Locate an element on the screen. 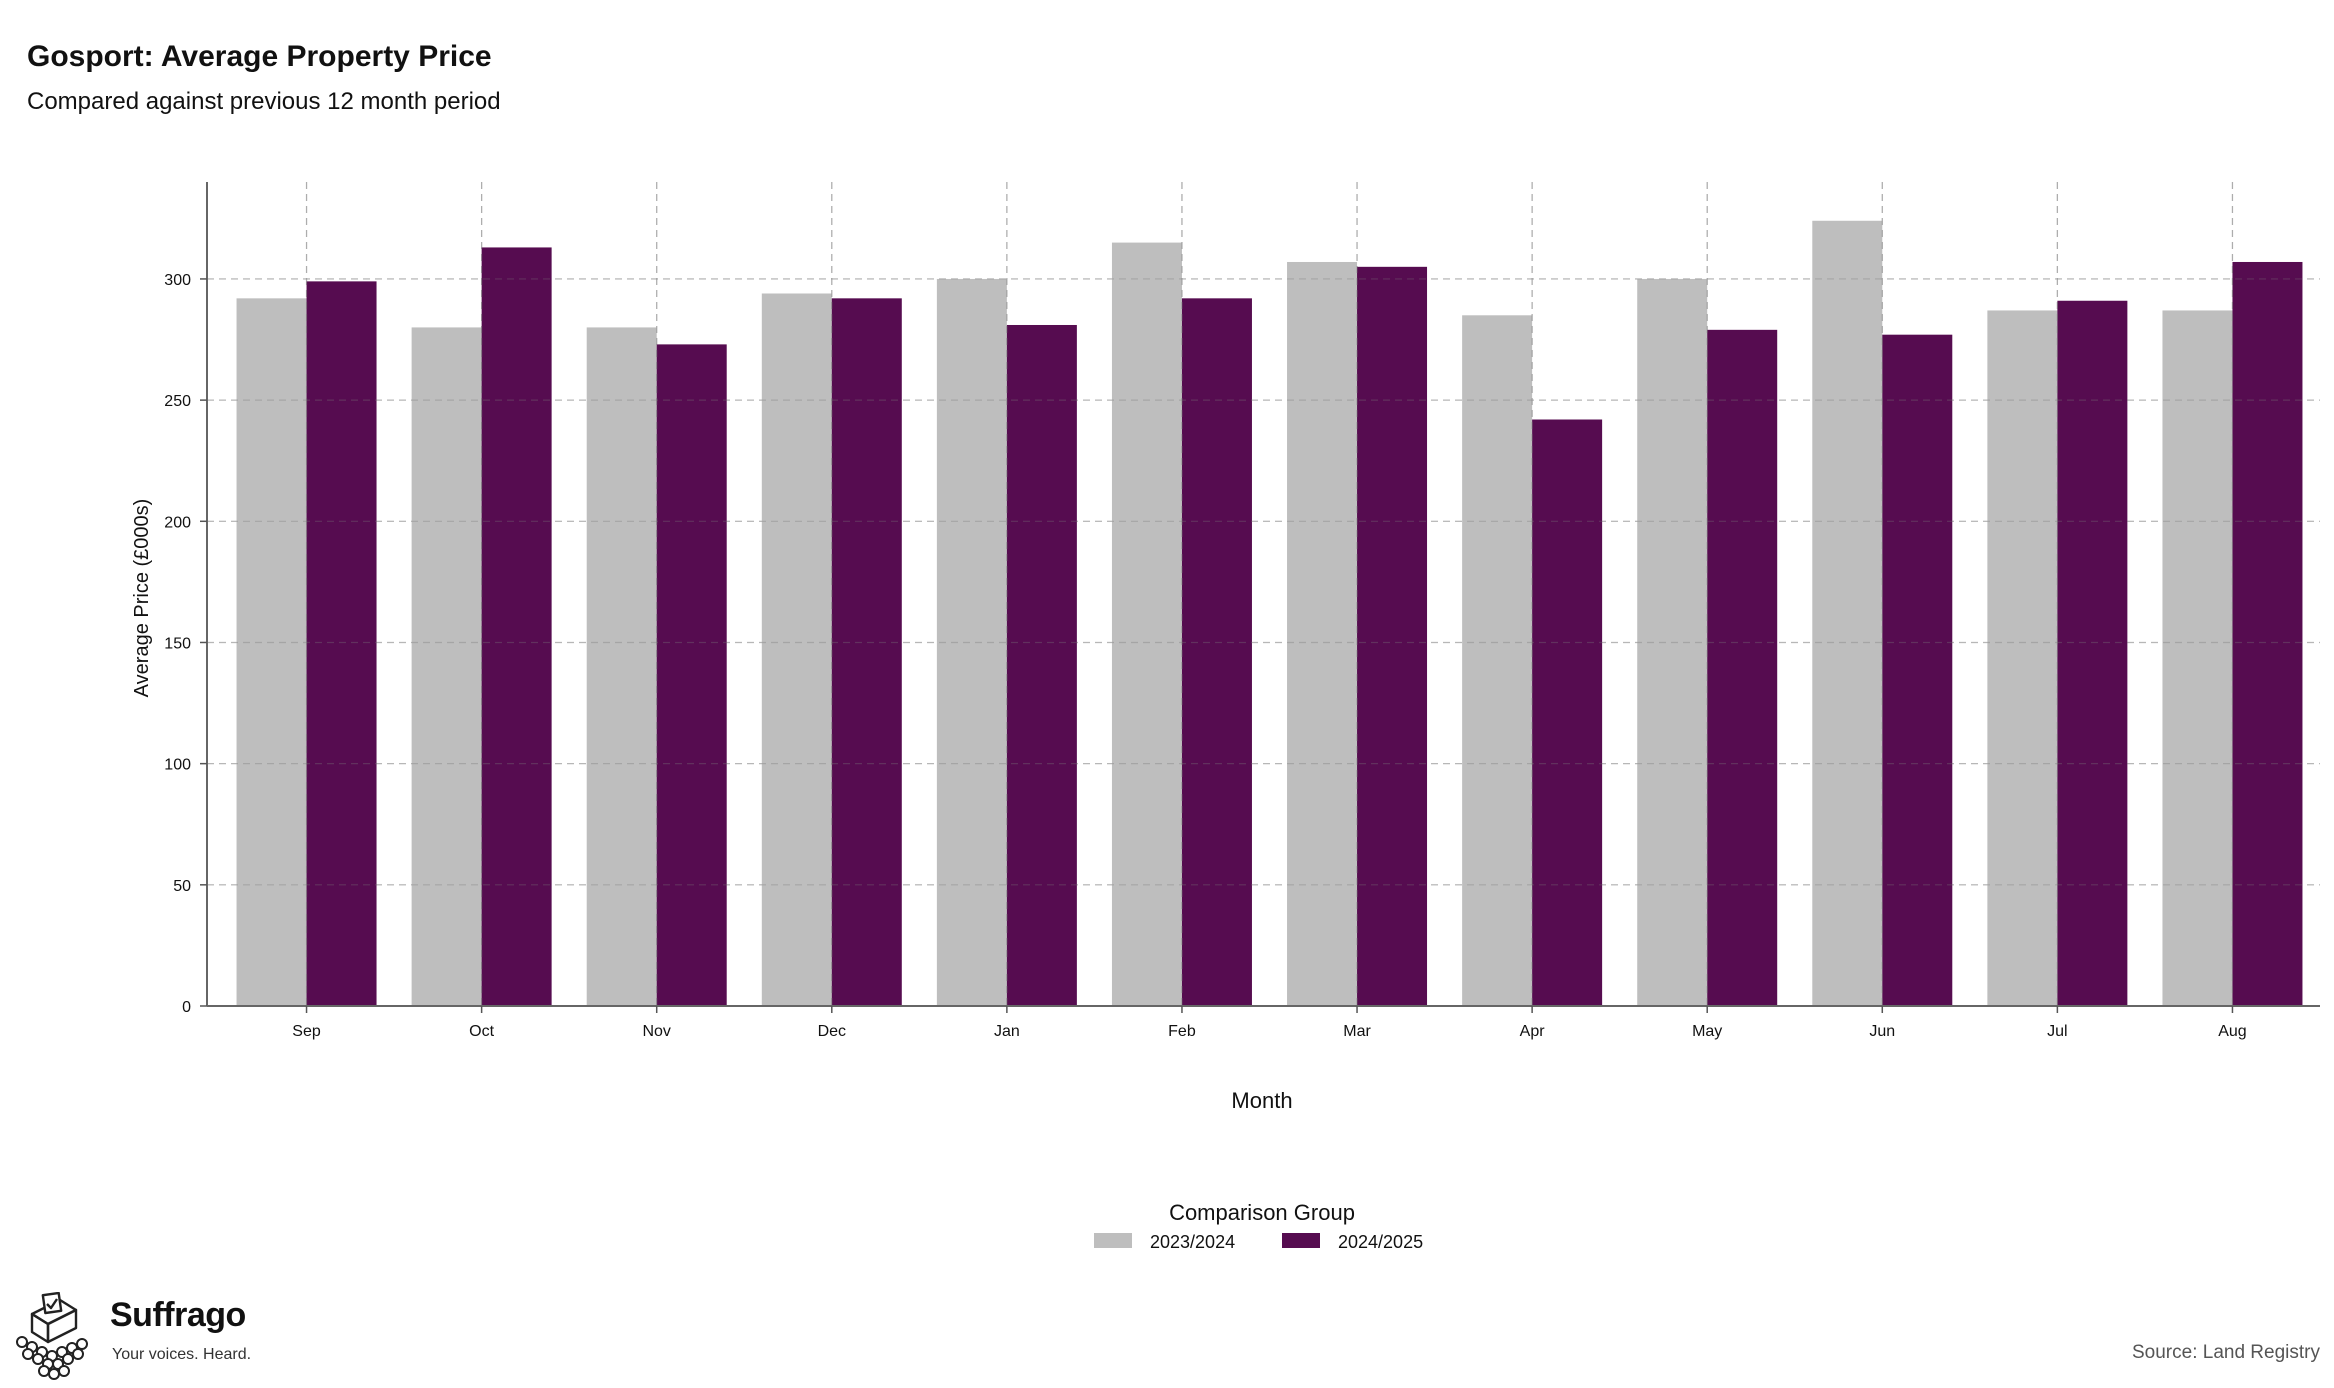  brand-tagline: Your voices. Heard. is located at coordinates (182, 1354).